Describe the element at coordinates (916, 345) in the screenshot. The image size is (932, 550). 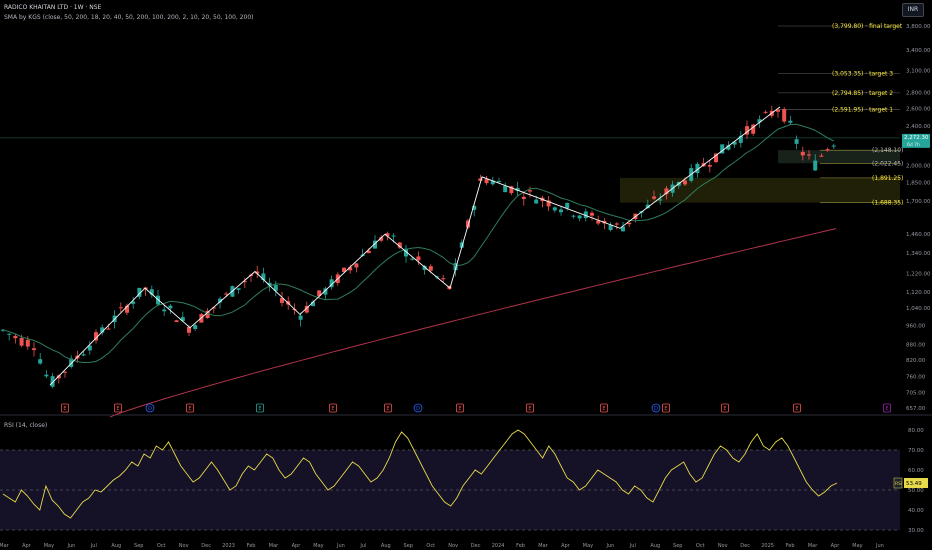
I see `y-tick-label: 880.00` at that location.